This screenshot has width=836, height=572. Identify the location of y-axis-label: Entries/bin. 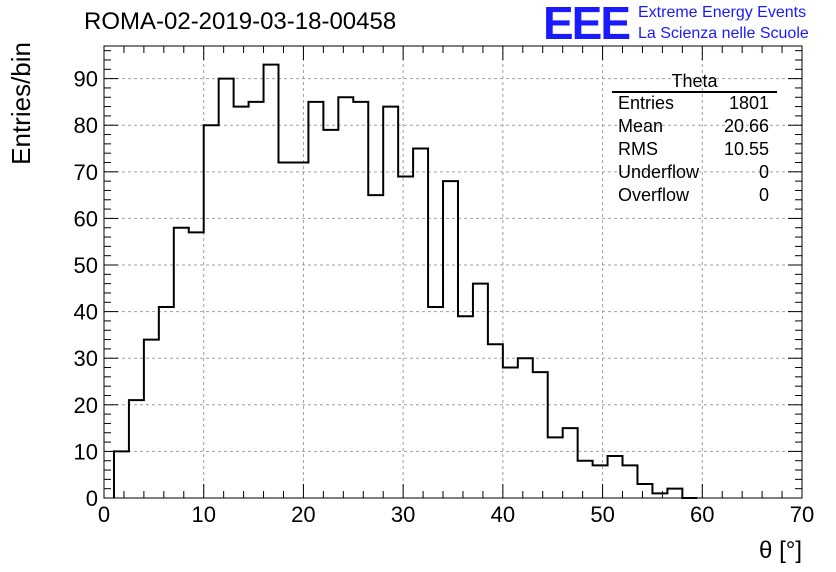
(21, 103).